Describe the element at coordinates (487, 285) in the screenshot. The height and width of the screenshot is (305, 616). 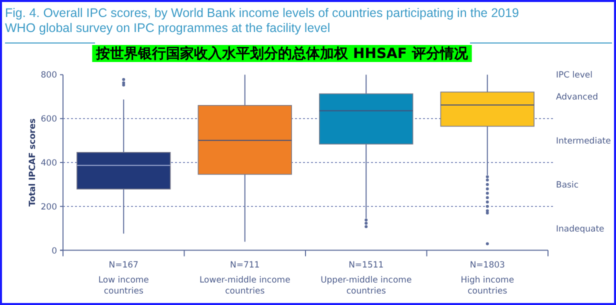
I see `x-tick-label: High income countries` at that location.